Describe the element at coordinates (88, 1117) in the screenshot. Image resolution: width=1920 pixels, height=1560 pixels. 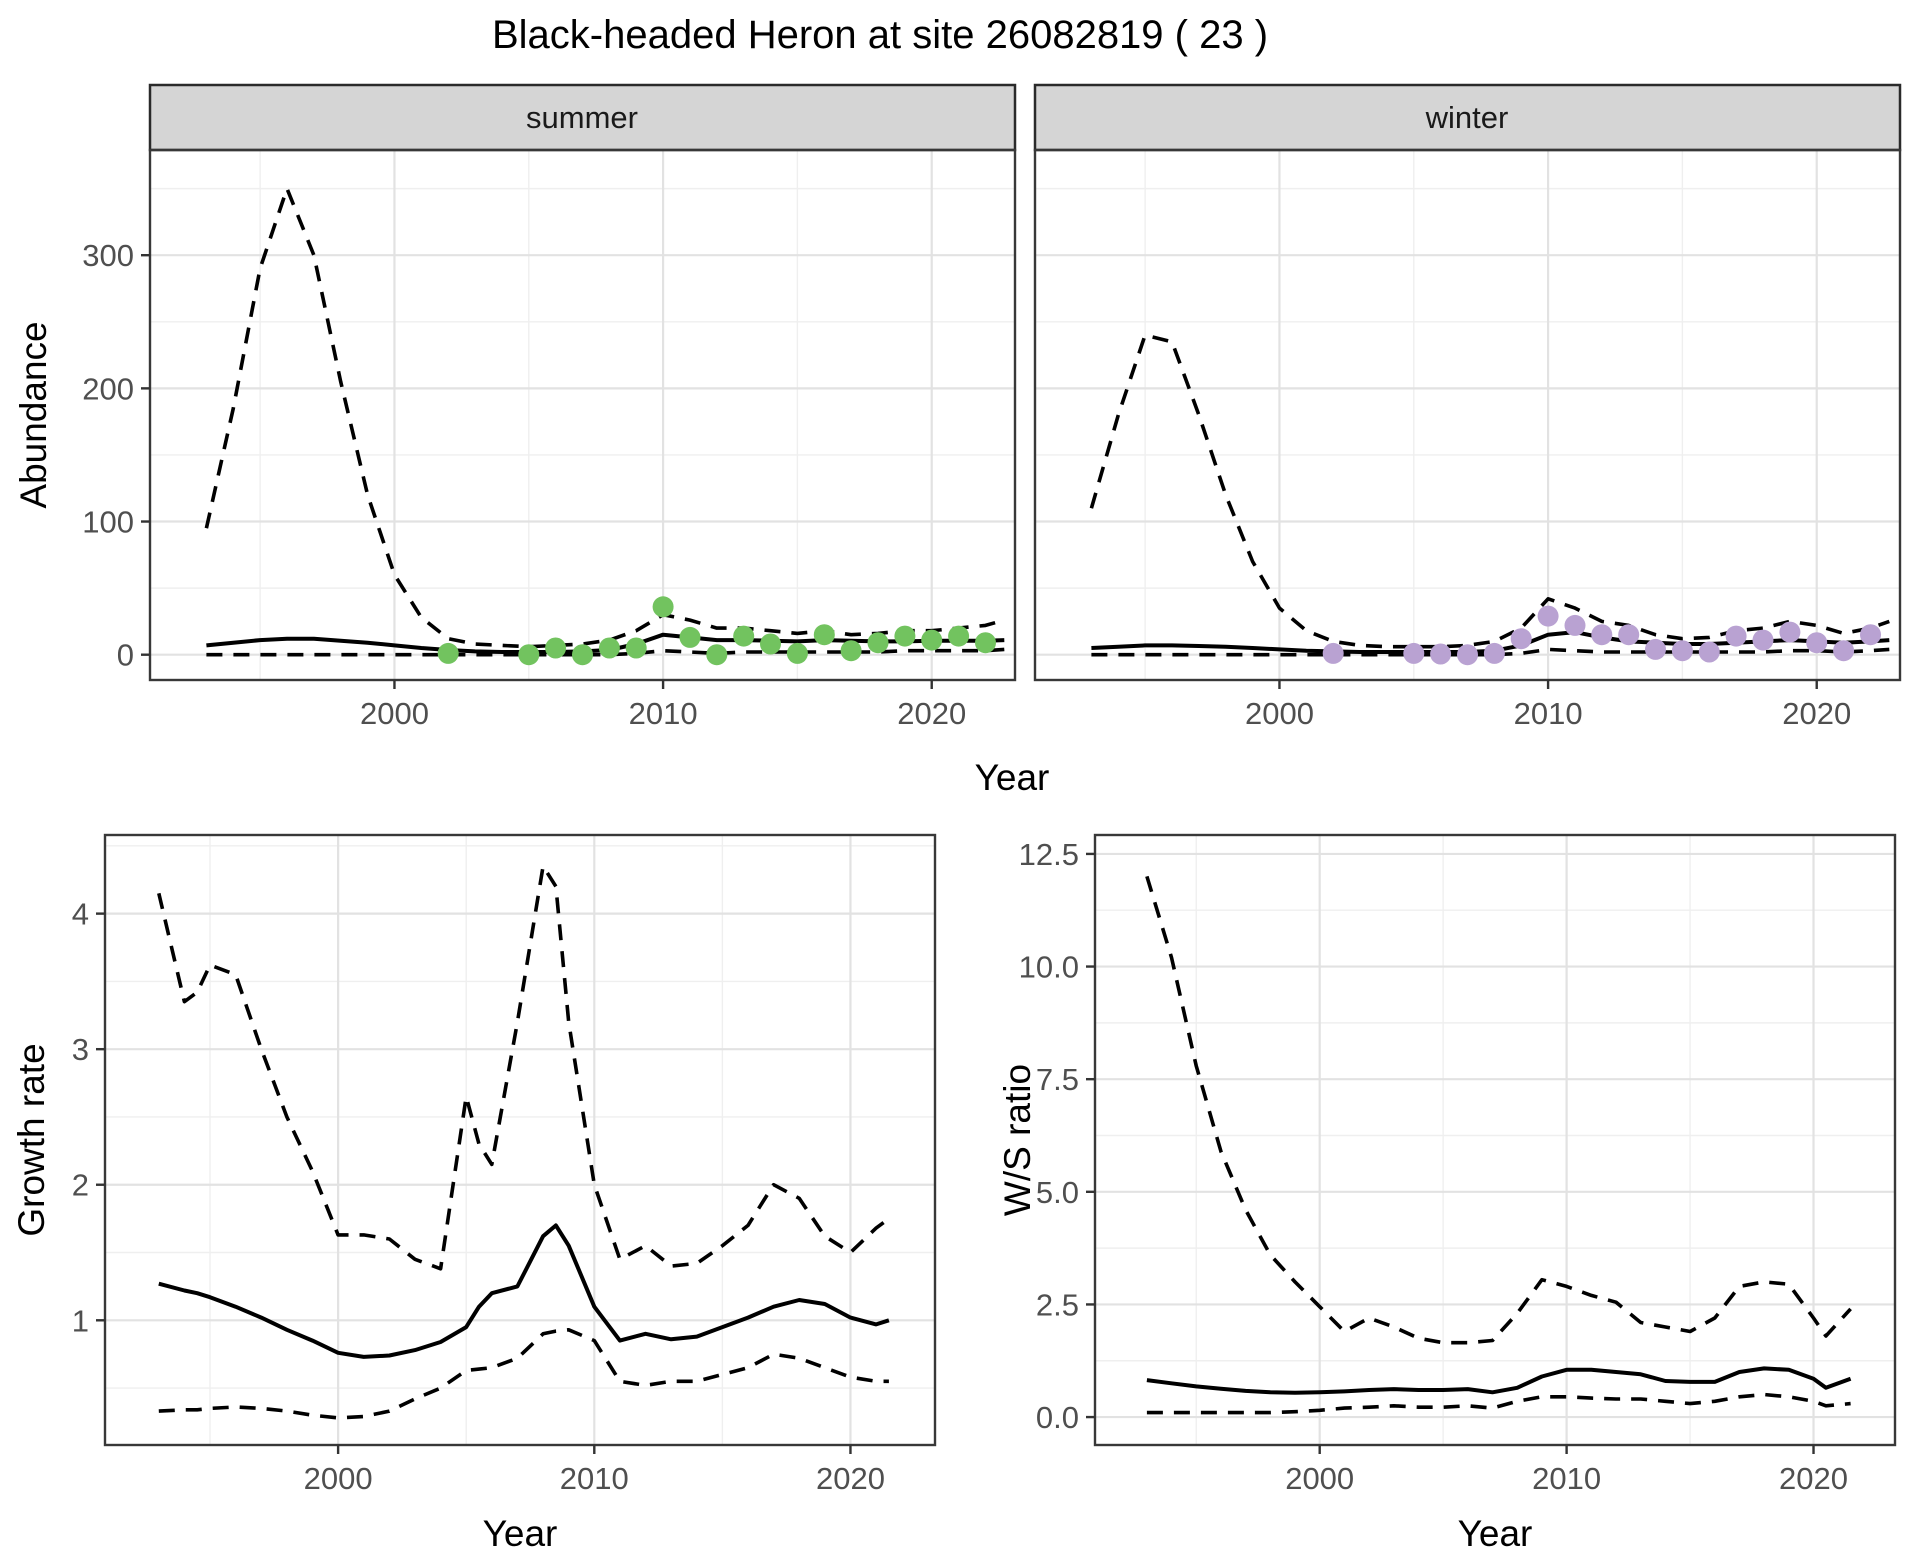
I see `growth-y-axis: 1 2 3 4` at that location.